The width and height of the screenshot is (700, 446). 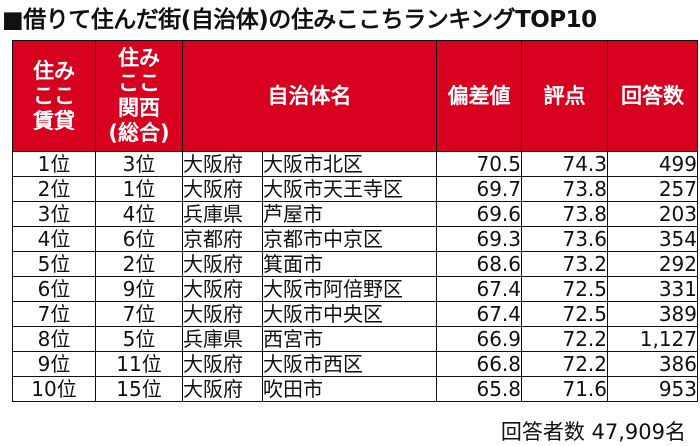 What do you see at coordinates (54, 96) in the screenshot?
I see `col-header-rank-rent: 住み ここ 賃貸` at bounding box center [54, 96].